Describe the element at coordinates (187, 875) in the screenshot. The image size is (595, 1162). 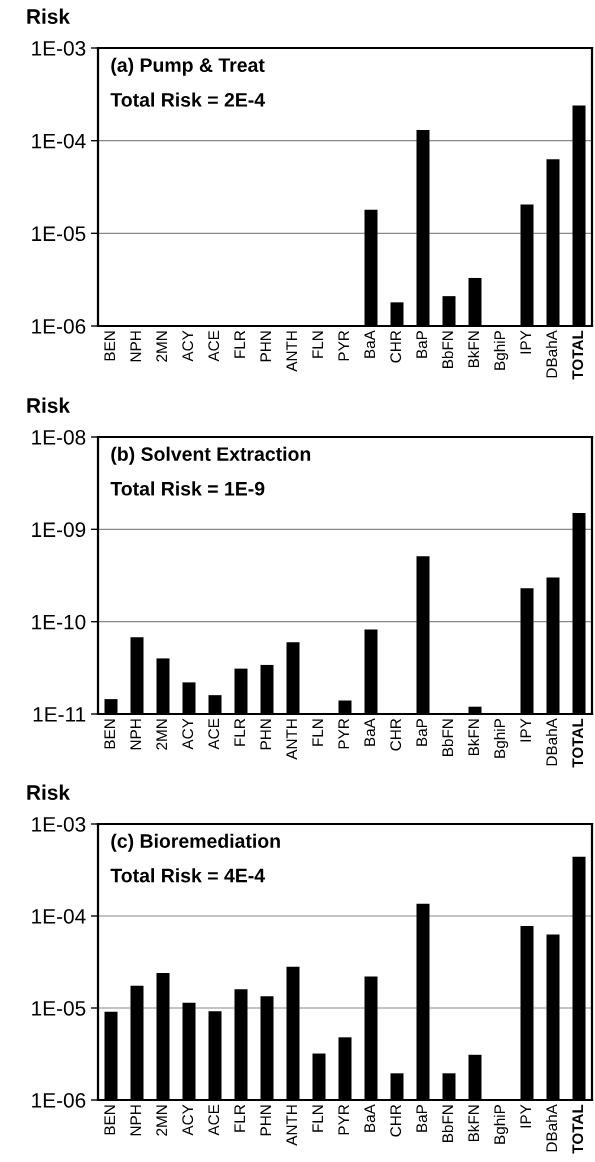
I see `text: Total Risk = 4E-4` at that location.